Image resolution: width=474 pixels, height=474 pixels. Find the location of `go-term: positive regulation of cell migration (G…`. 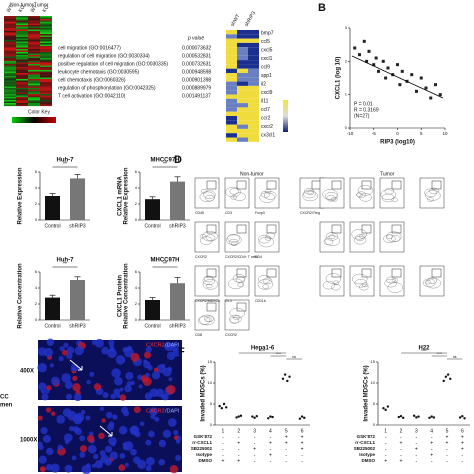

go-term: positive regulation of cell migration (G… is located at coordinates (113, 64).